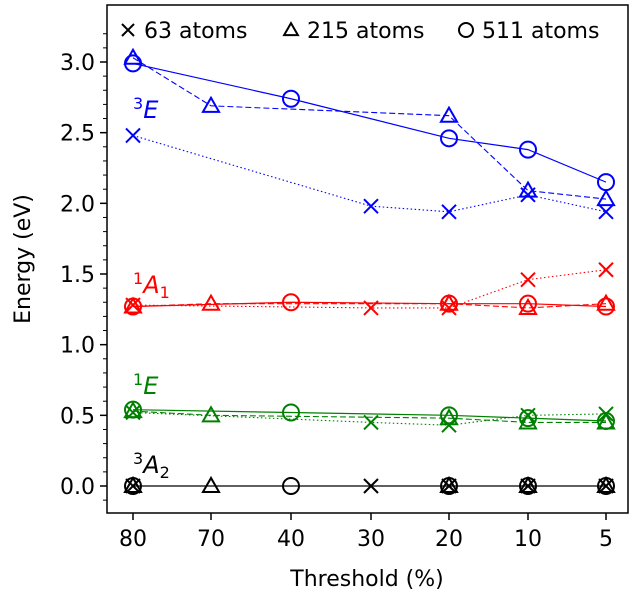  Describe the element at coordinates (133, 539) in the screenshot. I see `x-tick-label: 80` at that location.